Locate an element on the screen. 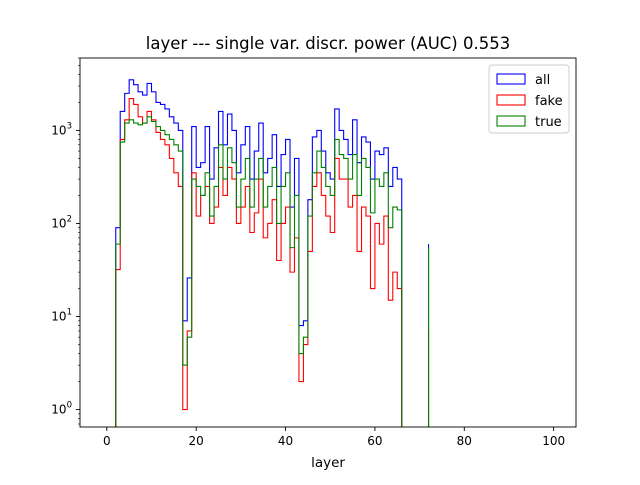 The height and width of the screenshot is (485, 640). y-tick-label: 10³ is located at coordinates (61, 129).